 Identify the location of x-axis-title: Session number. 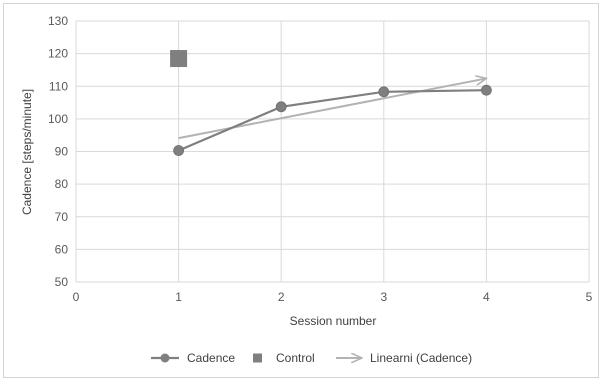
(333, 321).